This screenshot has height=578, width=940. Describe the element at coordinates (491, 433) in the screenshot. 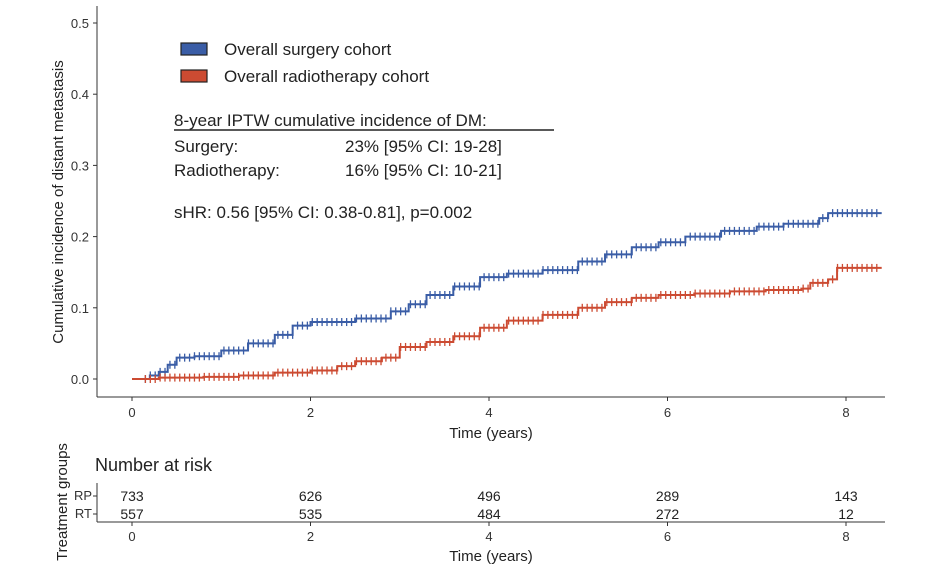

I see `x-axis-title: Time (years)` at that location.